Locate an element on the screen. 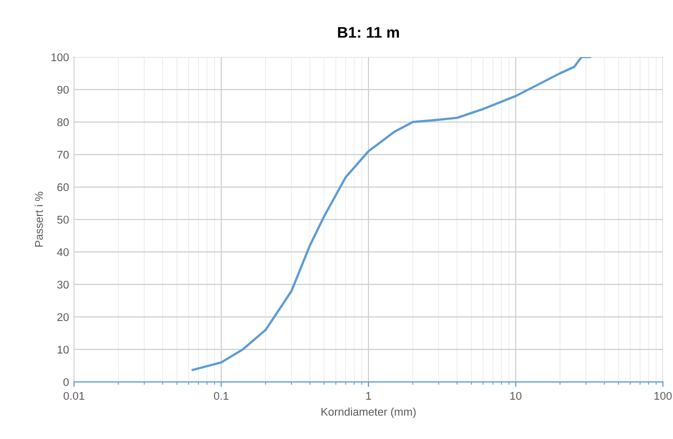 The image size is (673, 439). x-tick-label: 100 is located at coordinates (663, 396).